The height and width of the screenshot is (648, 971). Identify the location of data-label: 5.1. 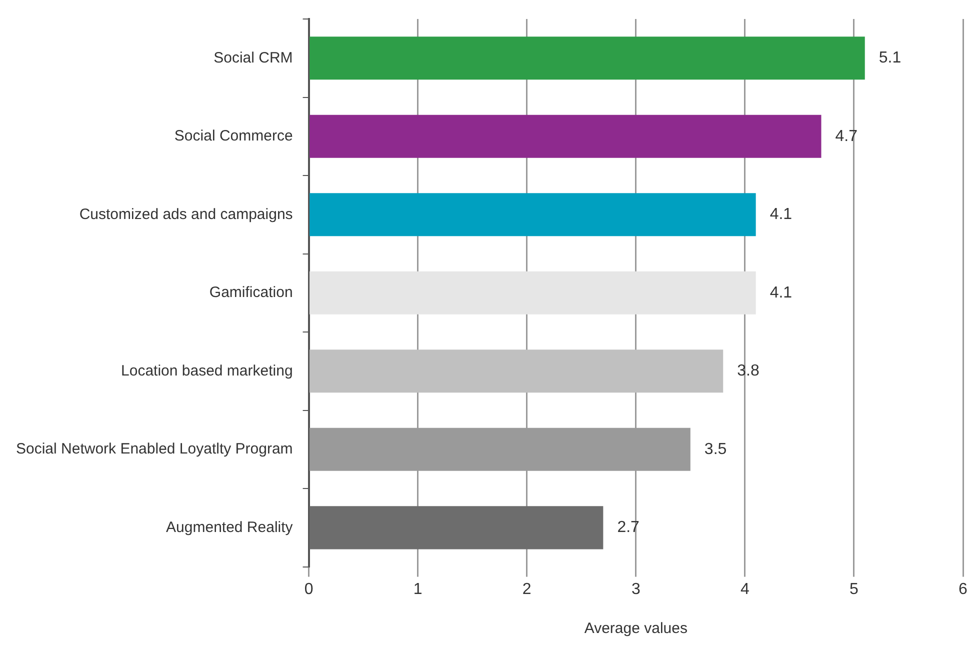
(890, 58).